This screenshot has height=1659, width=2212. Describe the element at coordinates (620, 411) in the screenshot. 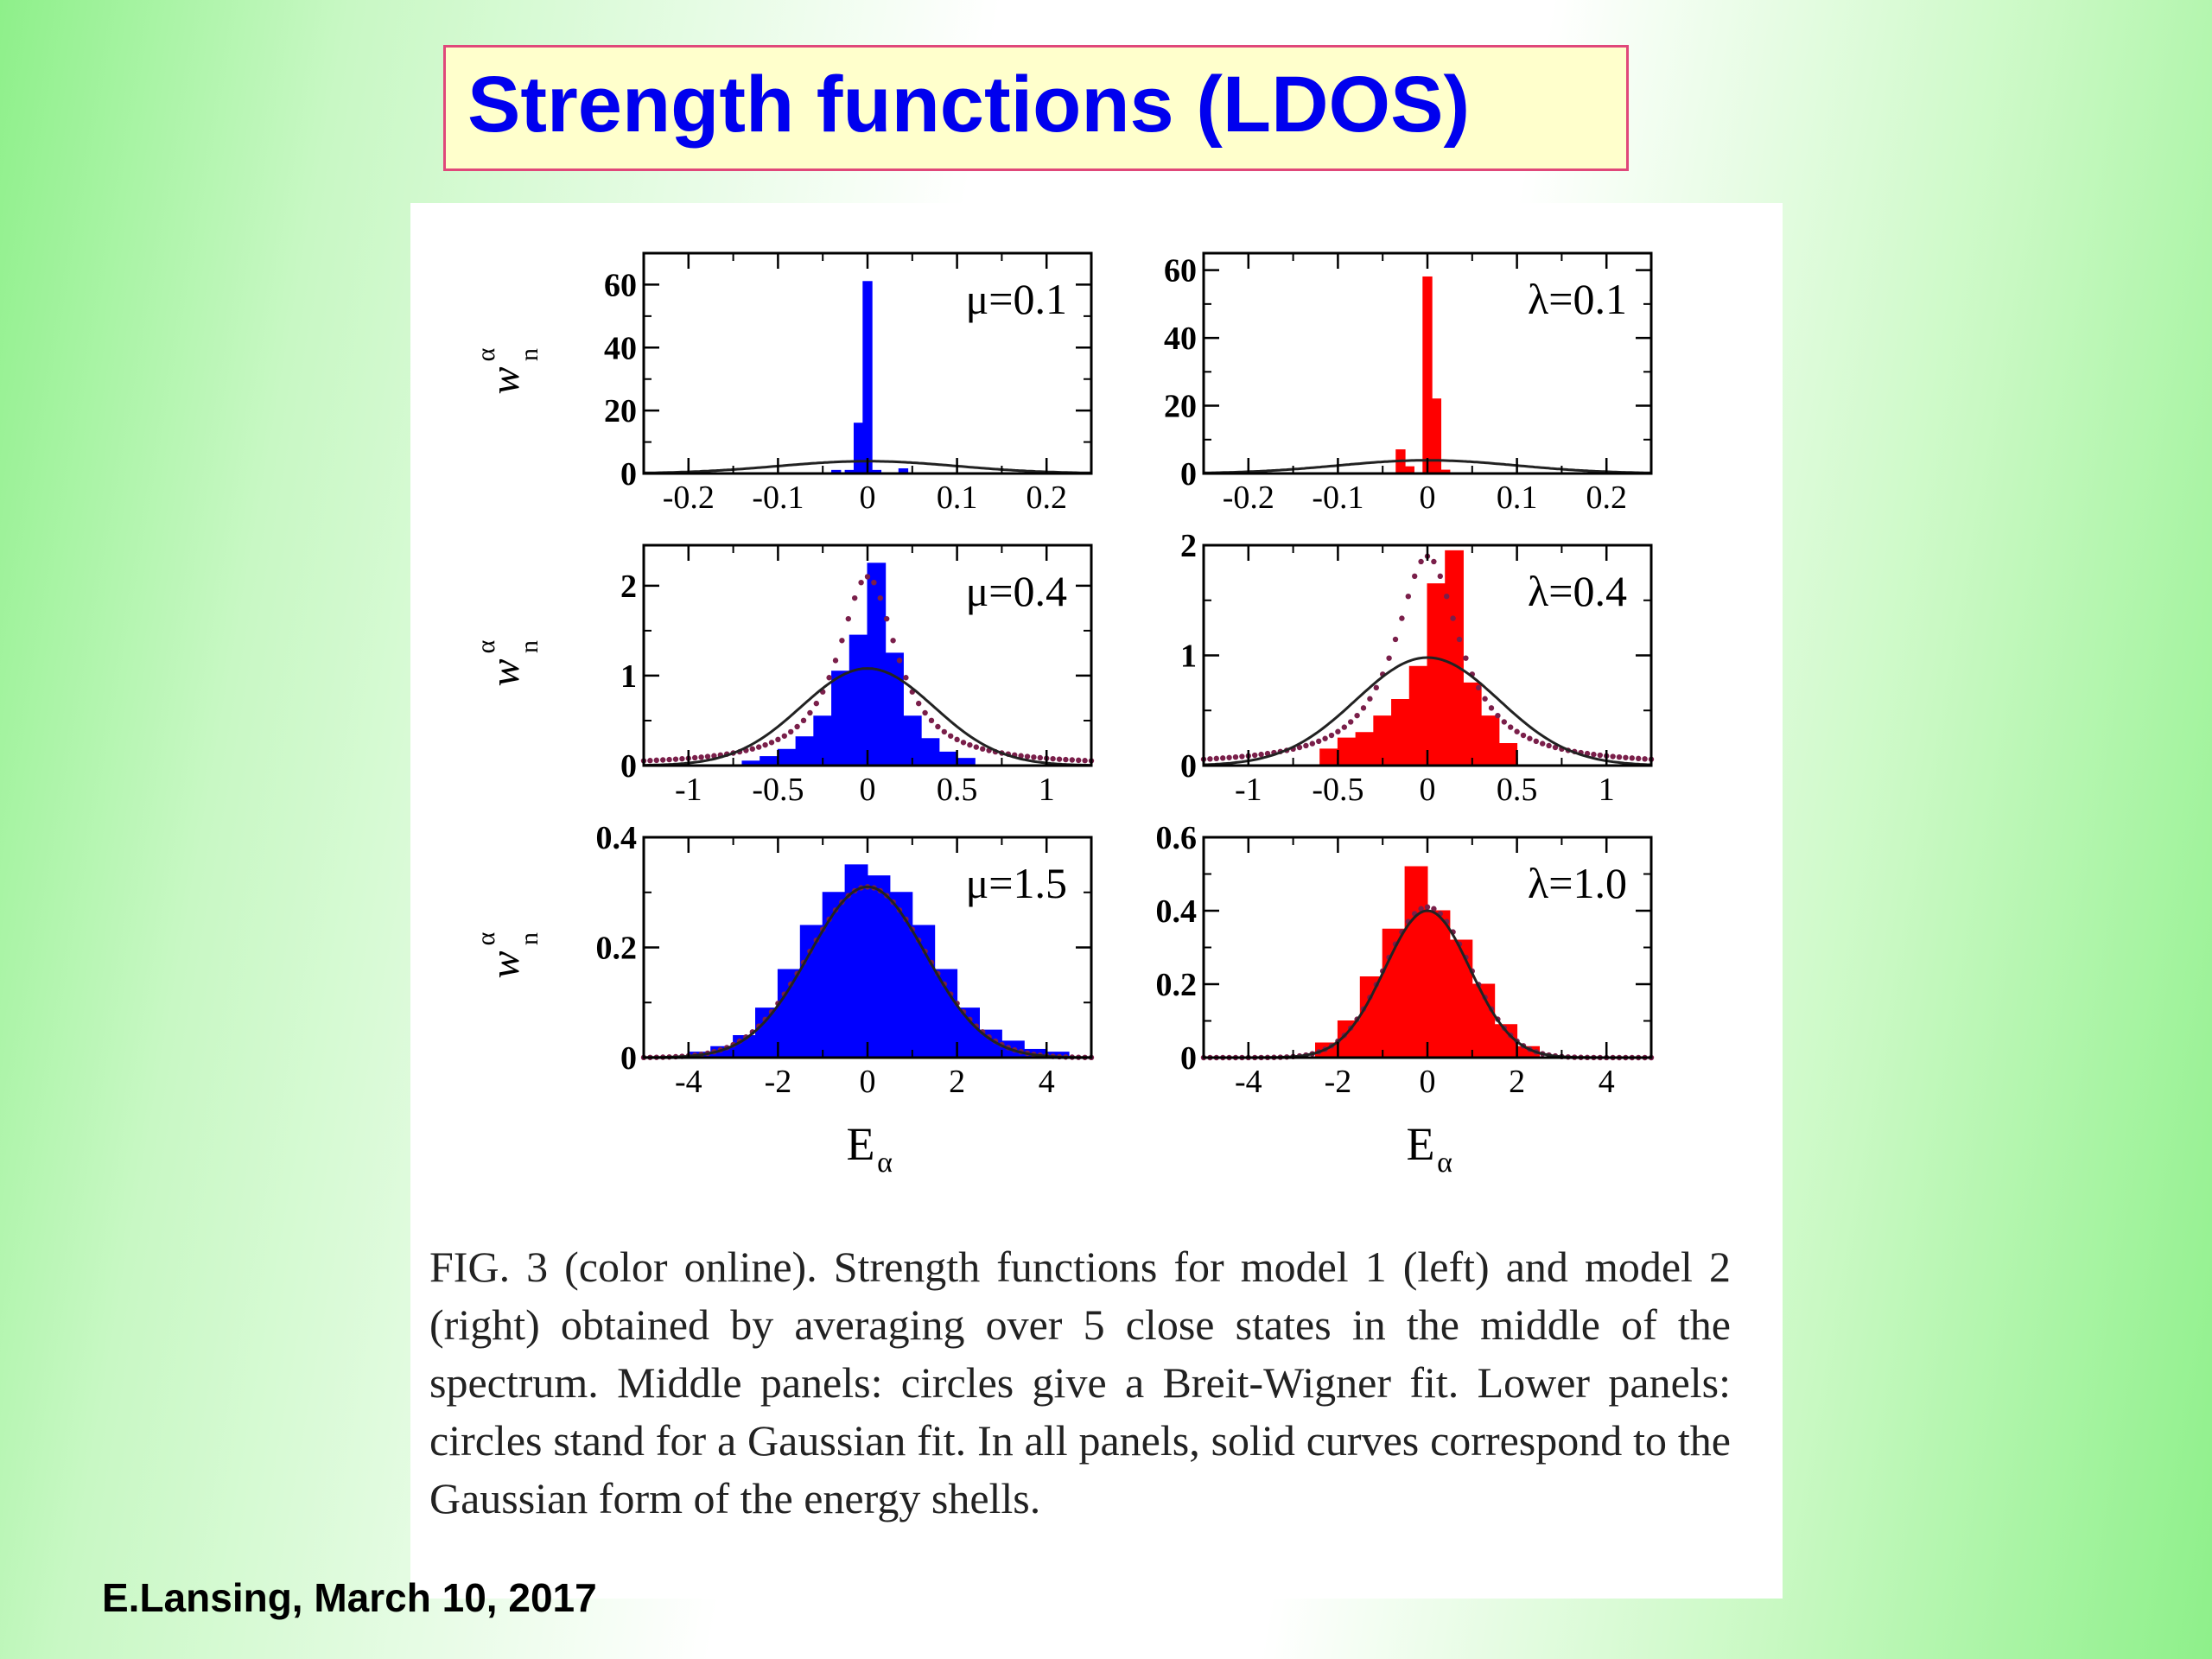

I see `y-tick-label: 20` at that location.